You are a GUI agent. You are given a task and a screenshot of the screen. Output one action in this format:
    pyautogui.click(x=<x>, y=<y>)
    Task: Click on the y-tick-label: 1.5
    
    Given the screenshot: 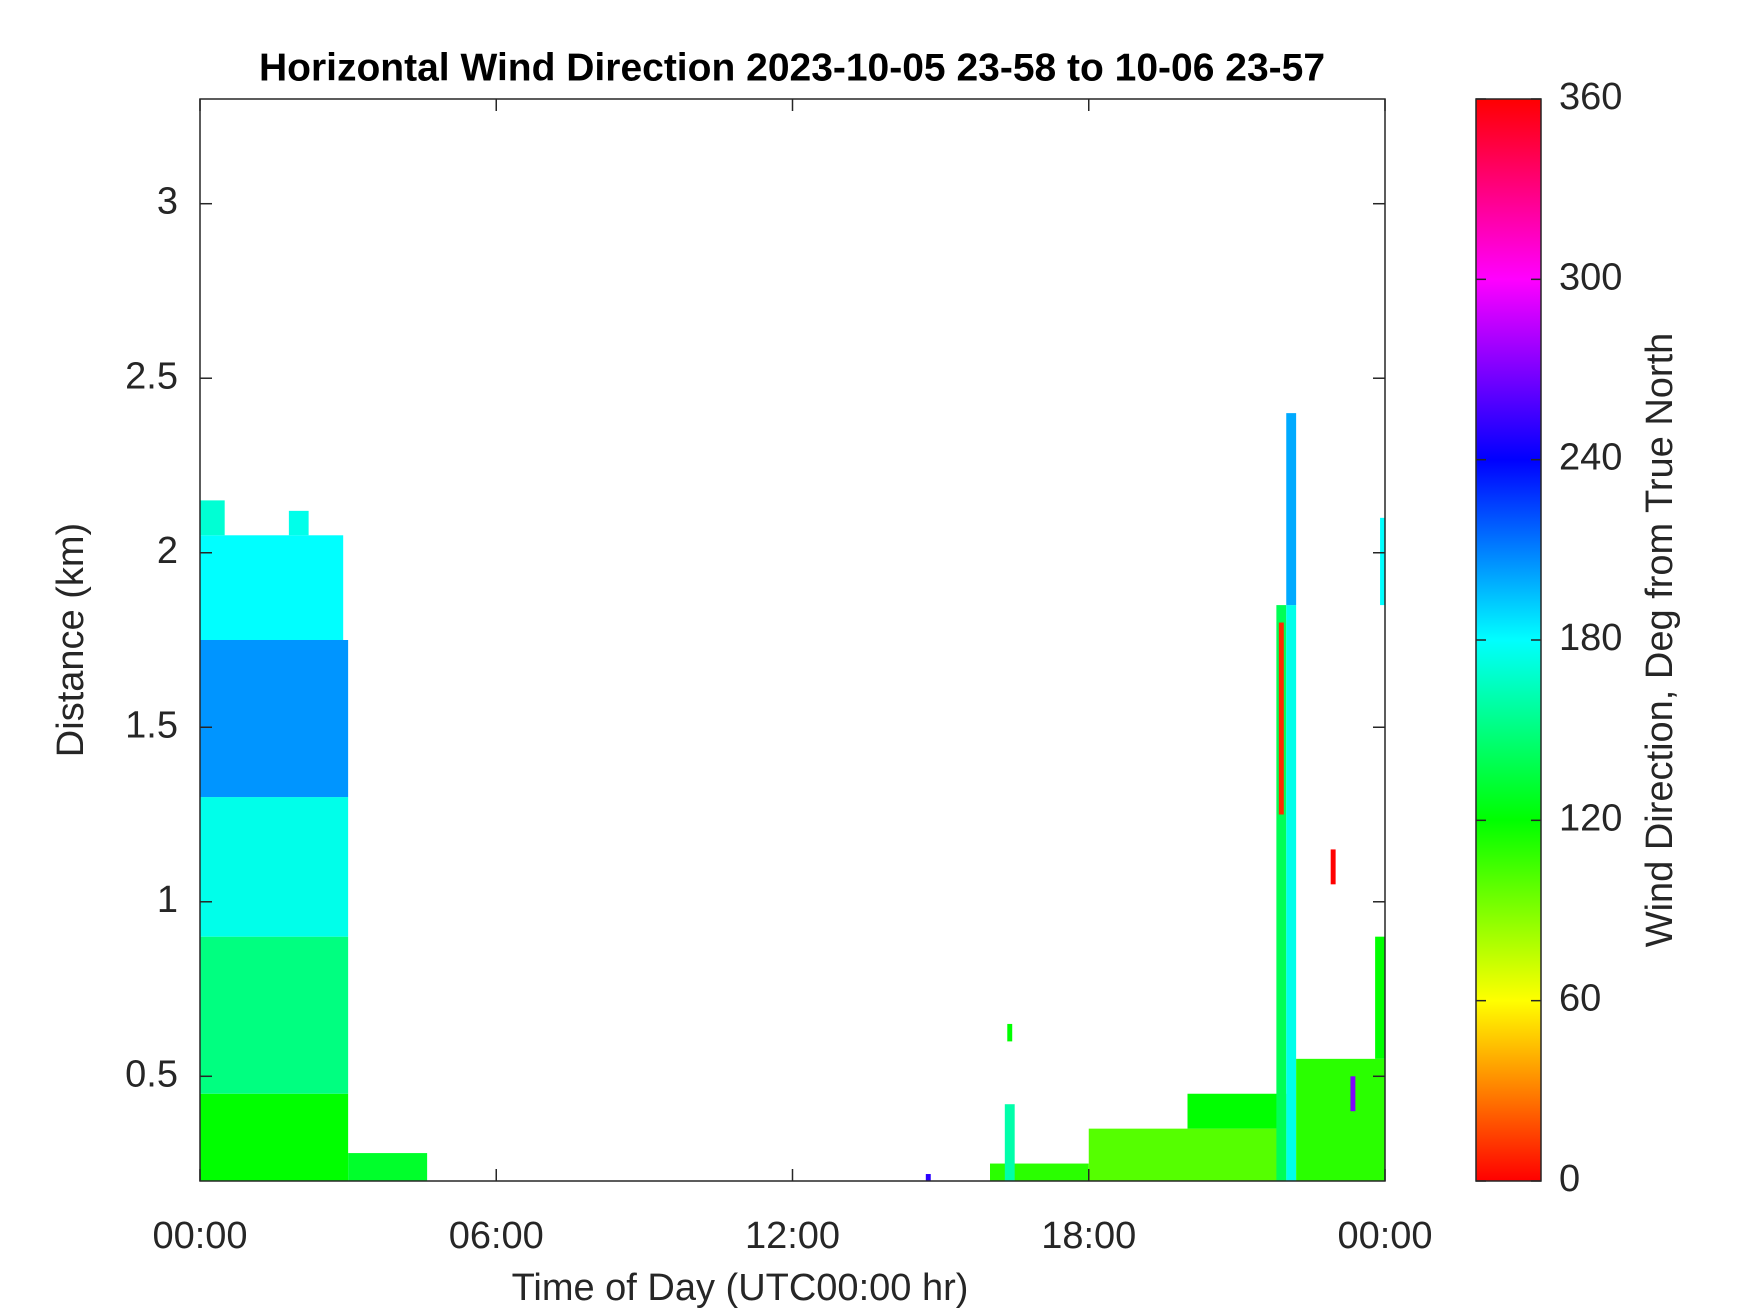 What is the action you would take?
    pyautogui.click(x=151, y=725)
    